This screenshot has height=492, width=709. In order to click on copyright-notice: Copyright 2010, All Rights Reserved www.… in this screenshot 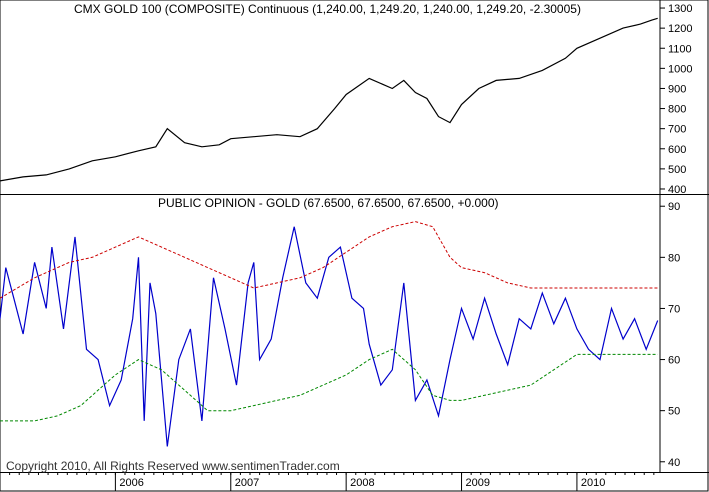, I will do `click(173, 466)`.